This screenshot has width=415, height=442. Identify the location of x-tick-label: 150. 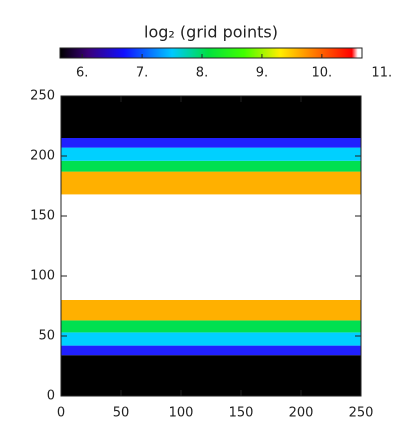
(241, 413).